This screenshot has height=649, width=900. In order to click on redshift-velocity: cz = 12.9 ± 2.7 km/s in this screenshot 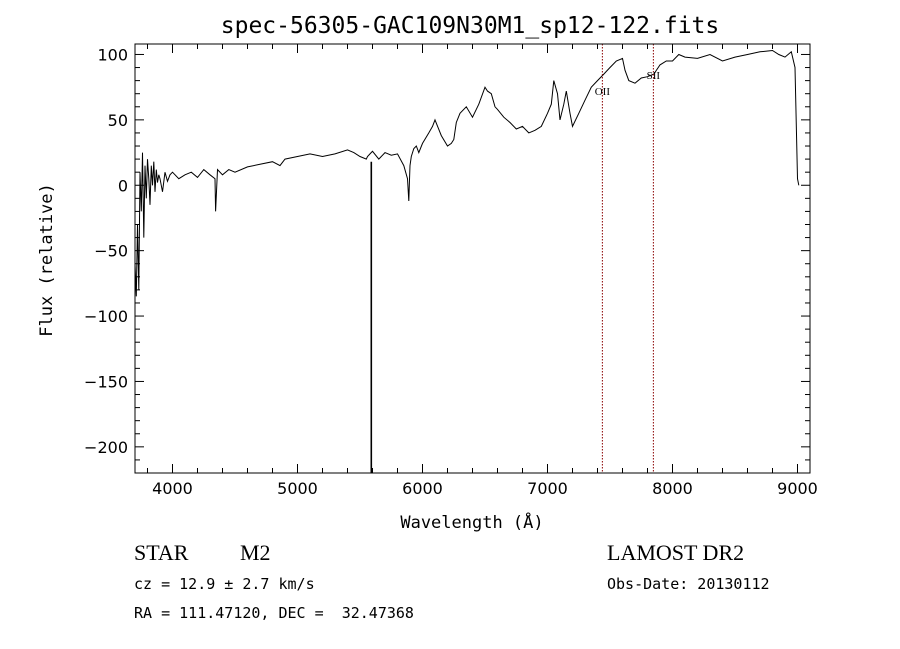, I will do `click(224, 584)`.